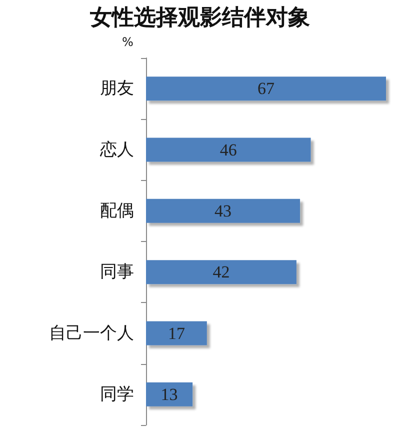 The image size is (400, 437). What do you see at coordinates (91, 333) in the screenshot?
I see `y-tick-label: 自己一个人` at bounding box center [91, 333].